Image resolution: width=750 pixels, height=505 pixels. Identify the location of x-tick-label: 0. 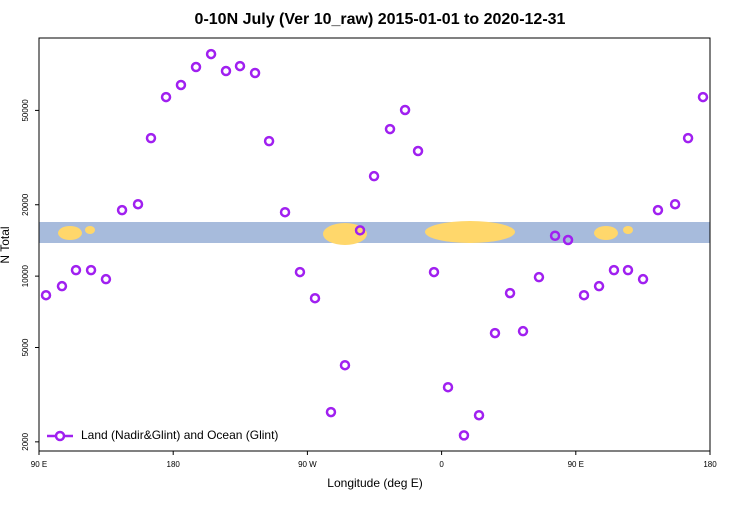
(441, 464).